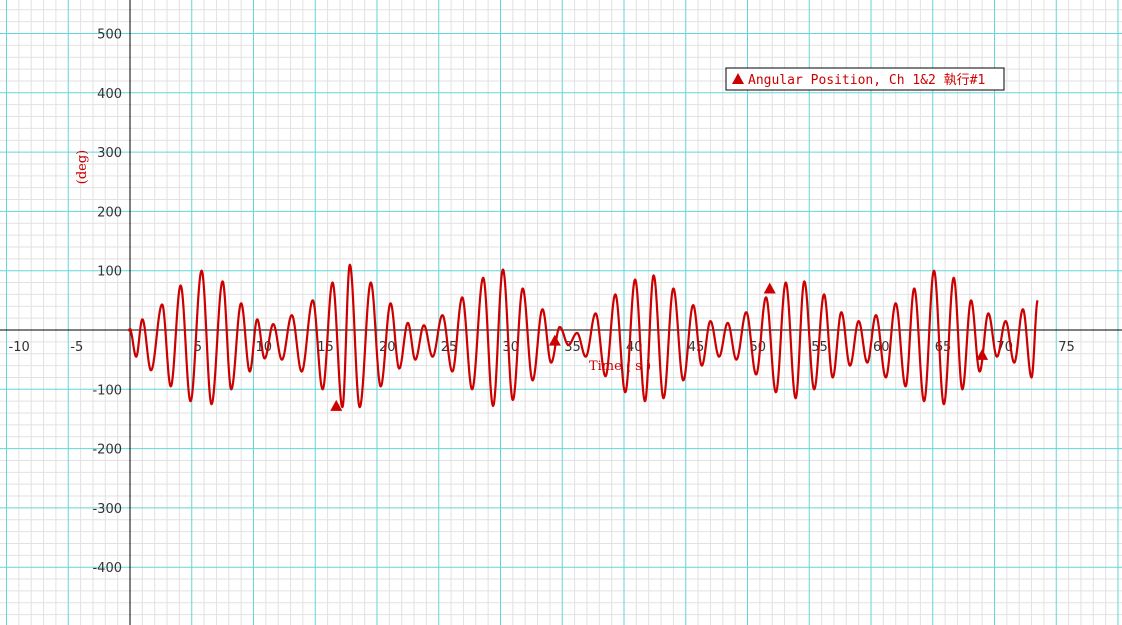 This screenshot has height=625, width=1122. I want to click on legend-box, so click(865, 79).